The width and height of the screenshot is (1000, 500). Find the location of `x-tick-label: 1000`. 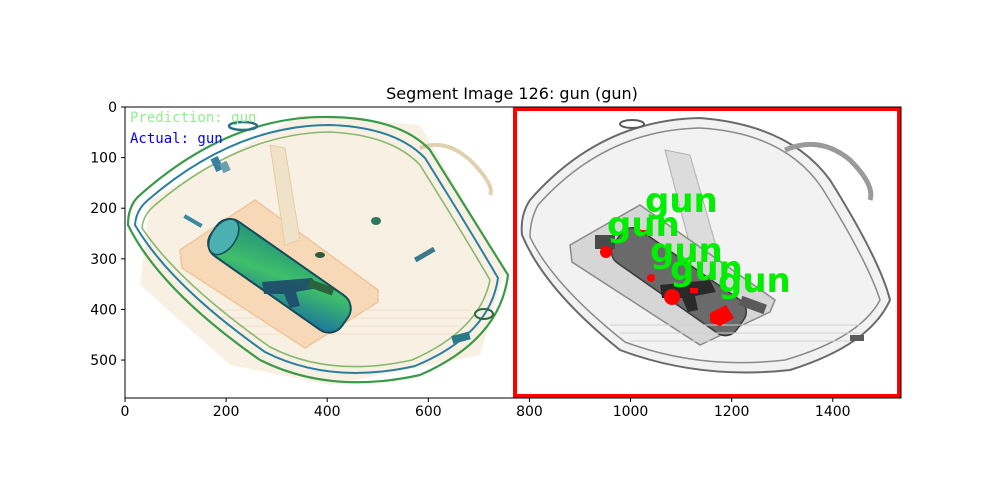

x-tick-label: 1000 is located at coordinates (631, 412).